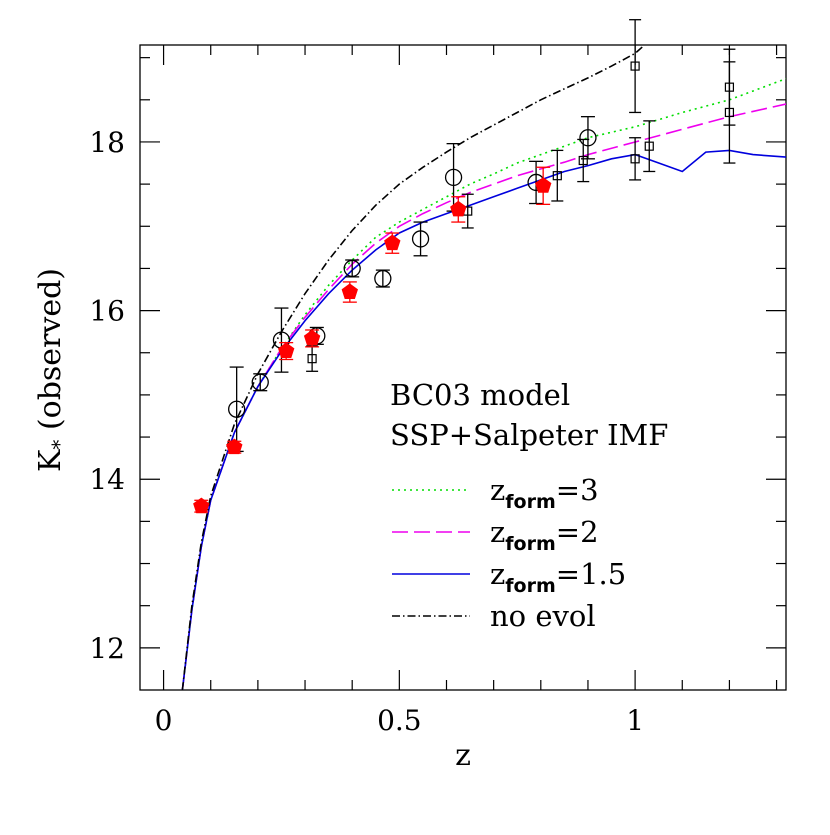 Image resolution: width=830 pixels, height=835 pixels. What do you see at coordinates (463, 755) in the screenshot?
I see `x-axis-label: z` at bounding box center [463, 755].